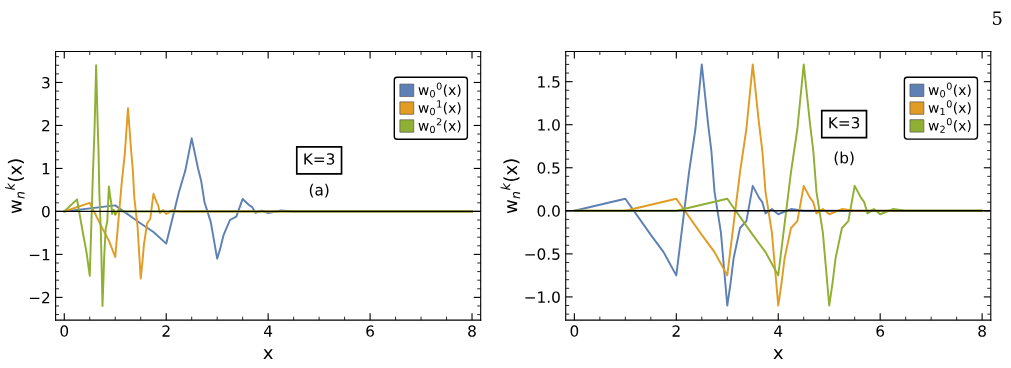  Describe the element at coordinates (997, 18) in the screenshot. I see `text: 5` at that location.